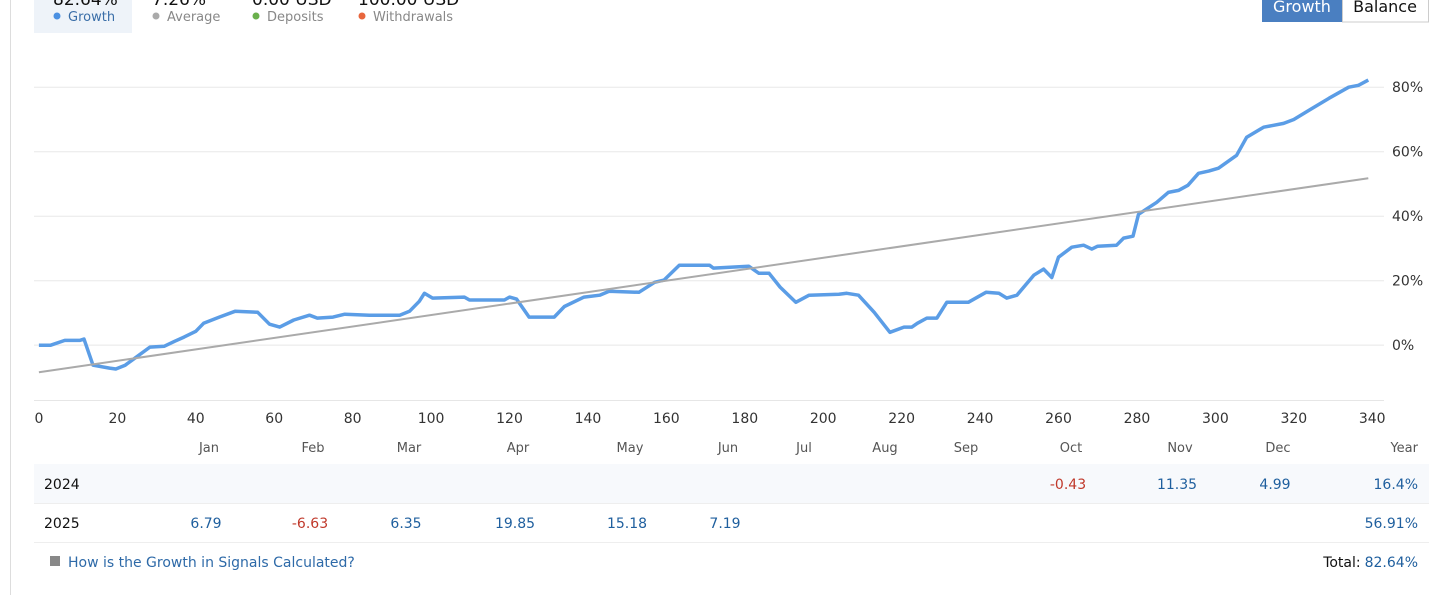 The height and width of the screenshot is (595, 1445). I want to click on x-tick-label: 60, so click(274, 419).